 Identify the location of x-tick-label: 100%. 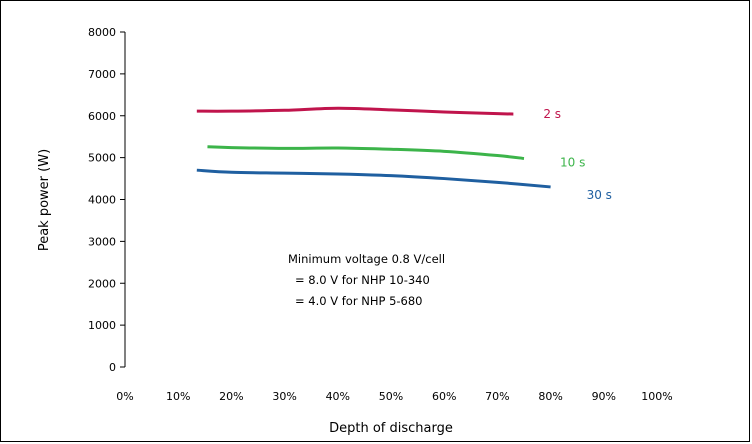
(656, 396).